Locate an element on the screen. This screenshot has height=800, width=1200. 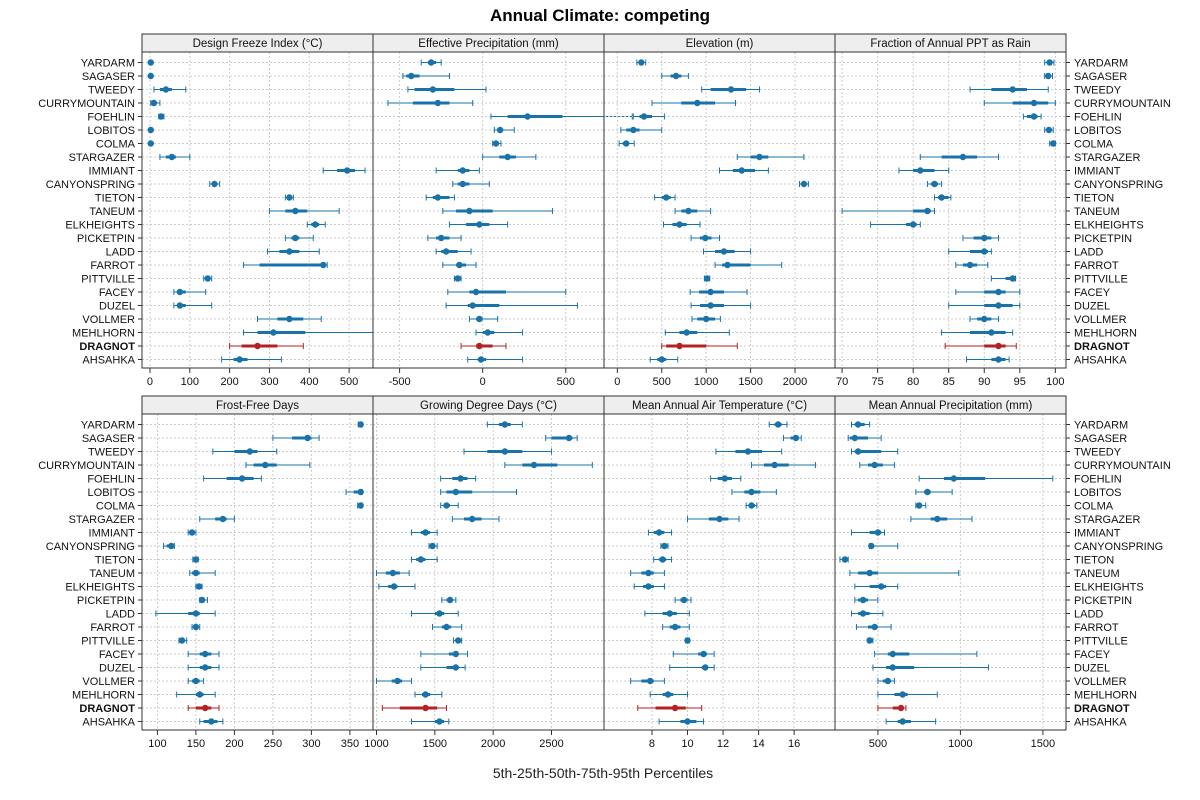
category-label-right: MEHLHORN is located at coordinates (1105, 334).